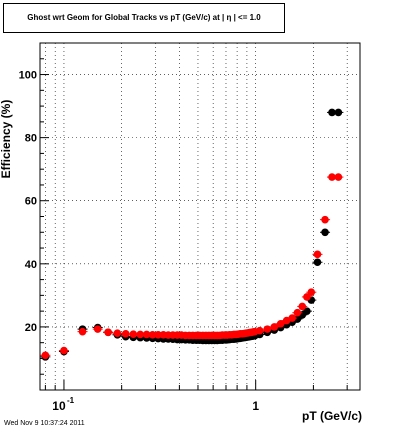  Describe the element at coordinates (31, 202) in the screenshot. I see `y-tick-label: 60` at that location.